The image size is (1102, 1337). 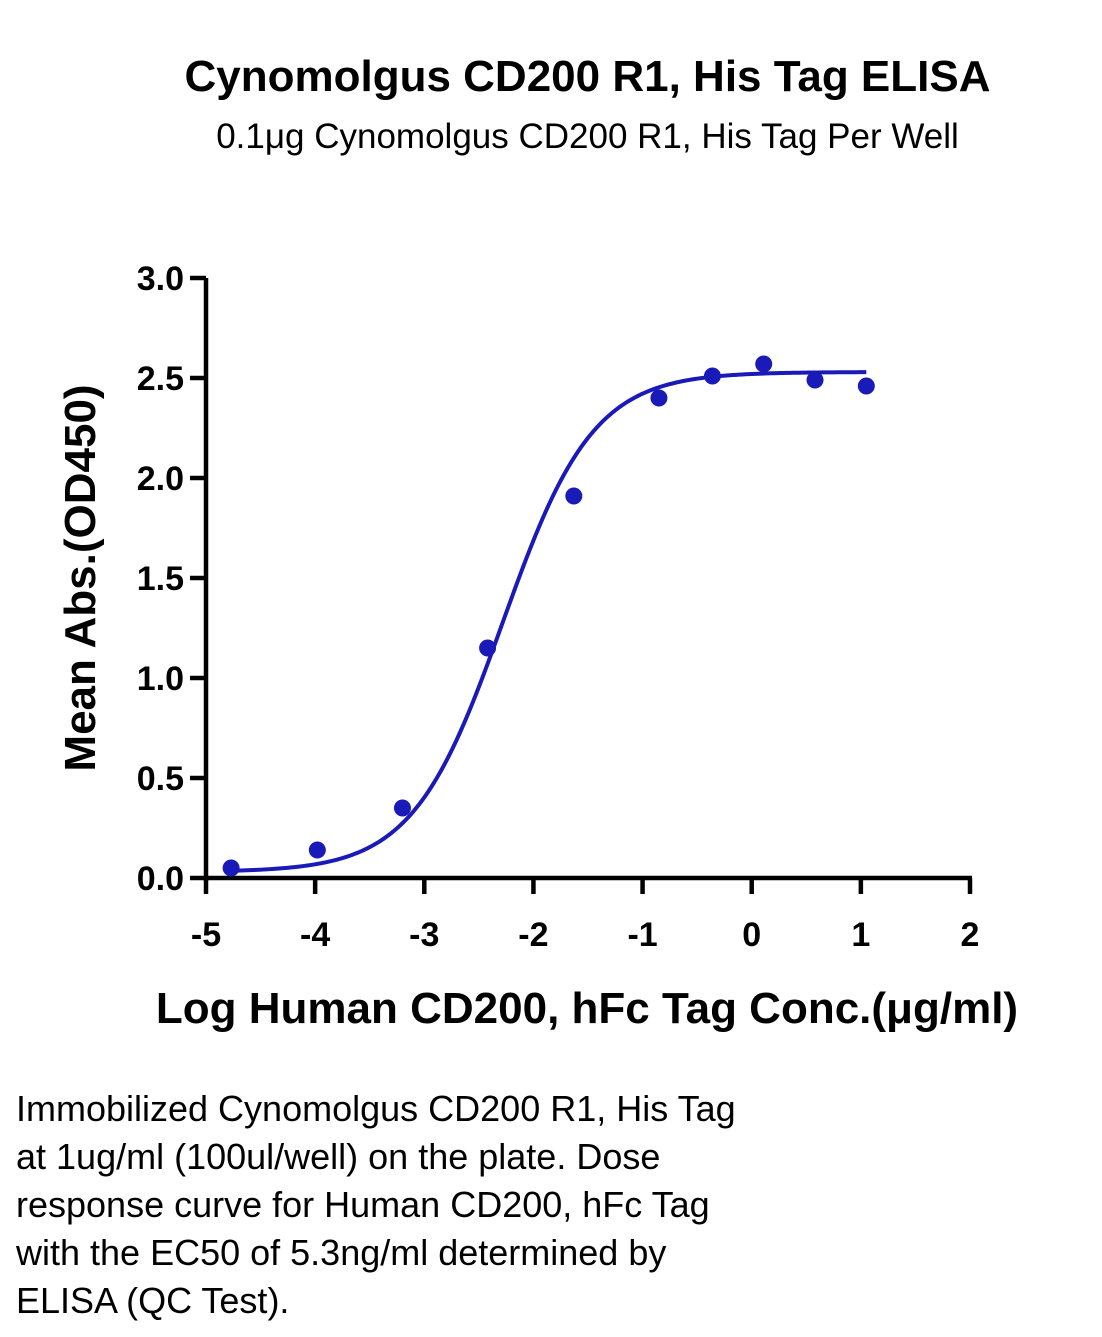 I want to click on y-tick-label: 3.0, so click(x=160, y=279).